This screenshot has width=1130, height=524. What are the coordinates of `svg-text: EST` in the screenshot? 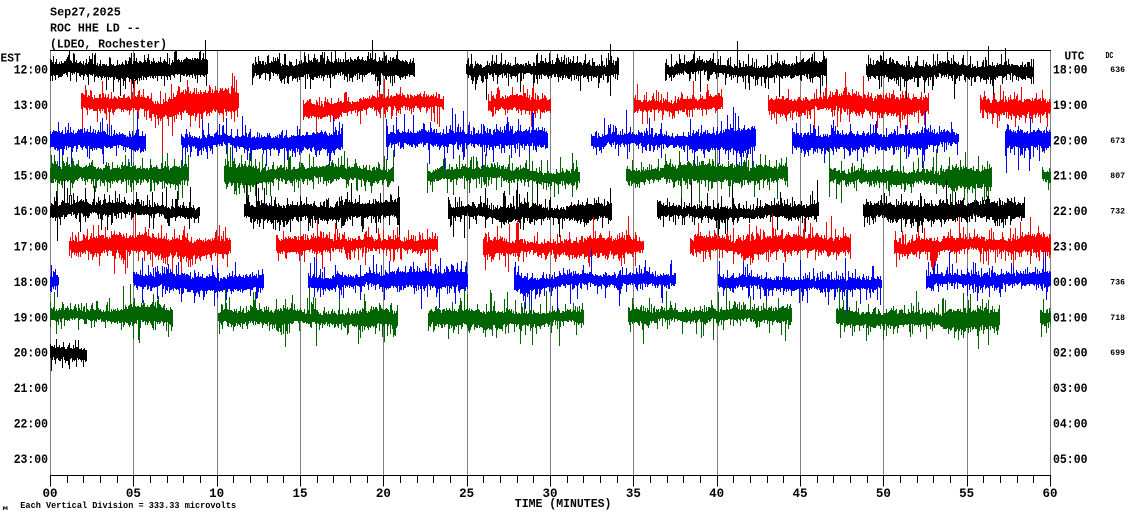 It's located at (11, 59).